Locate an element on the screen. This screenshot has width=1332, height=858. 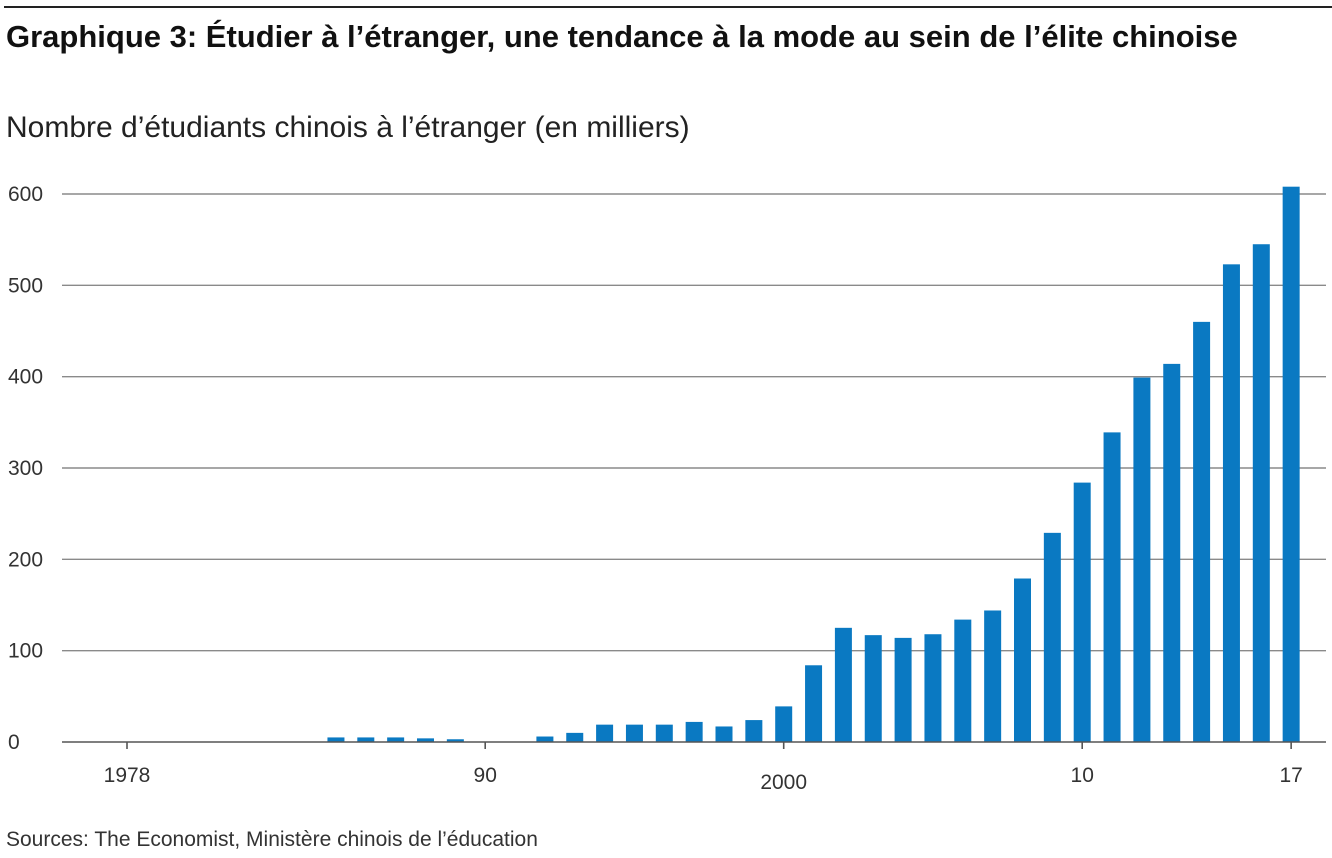
bar-1993 is located at coordinates (575, 737).